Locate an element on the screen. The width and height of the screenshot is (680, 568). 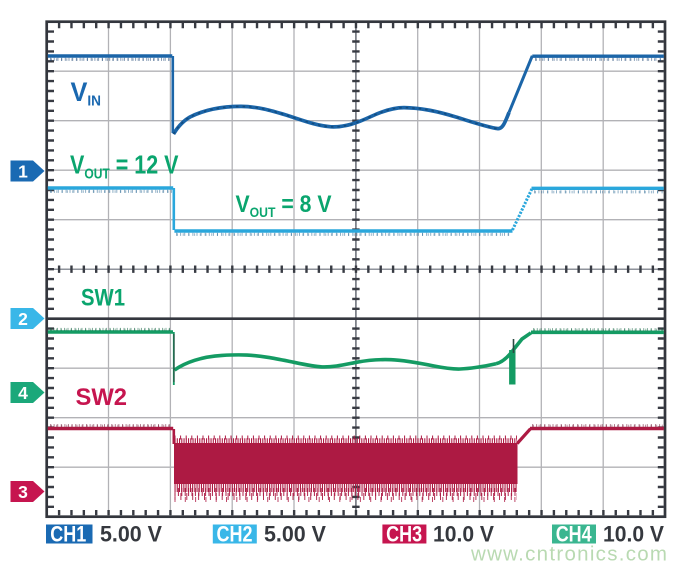
svg-text: 4 is located at coordinates (23, 393).